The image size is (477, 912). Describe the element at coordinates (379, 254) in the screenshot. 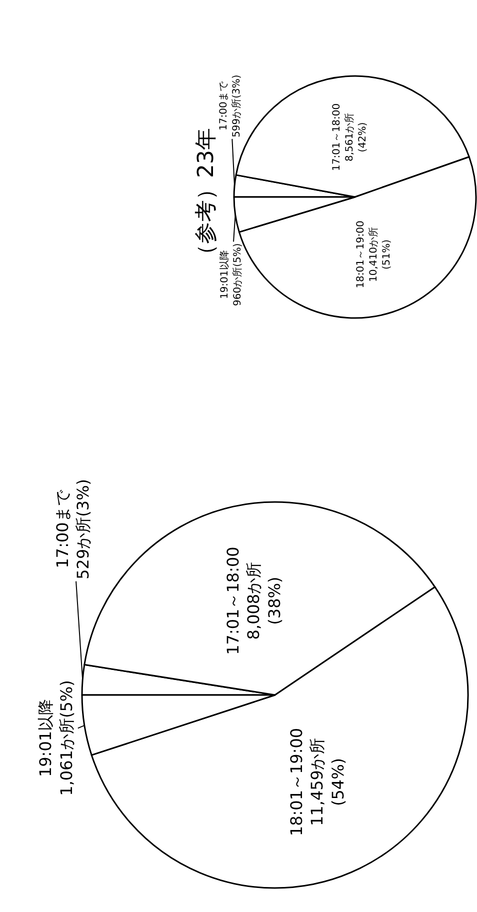

I see `data-label: 10,410か所 (51%)` at that location.